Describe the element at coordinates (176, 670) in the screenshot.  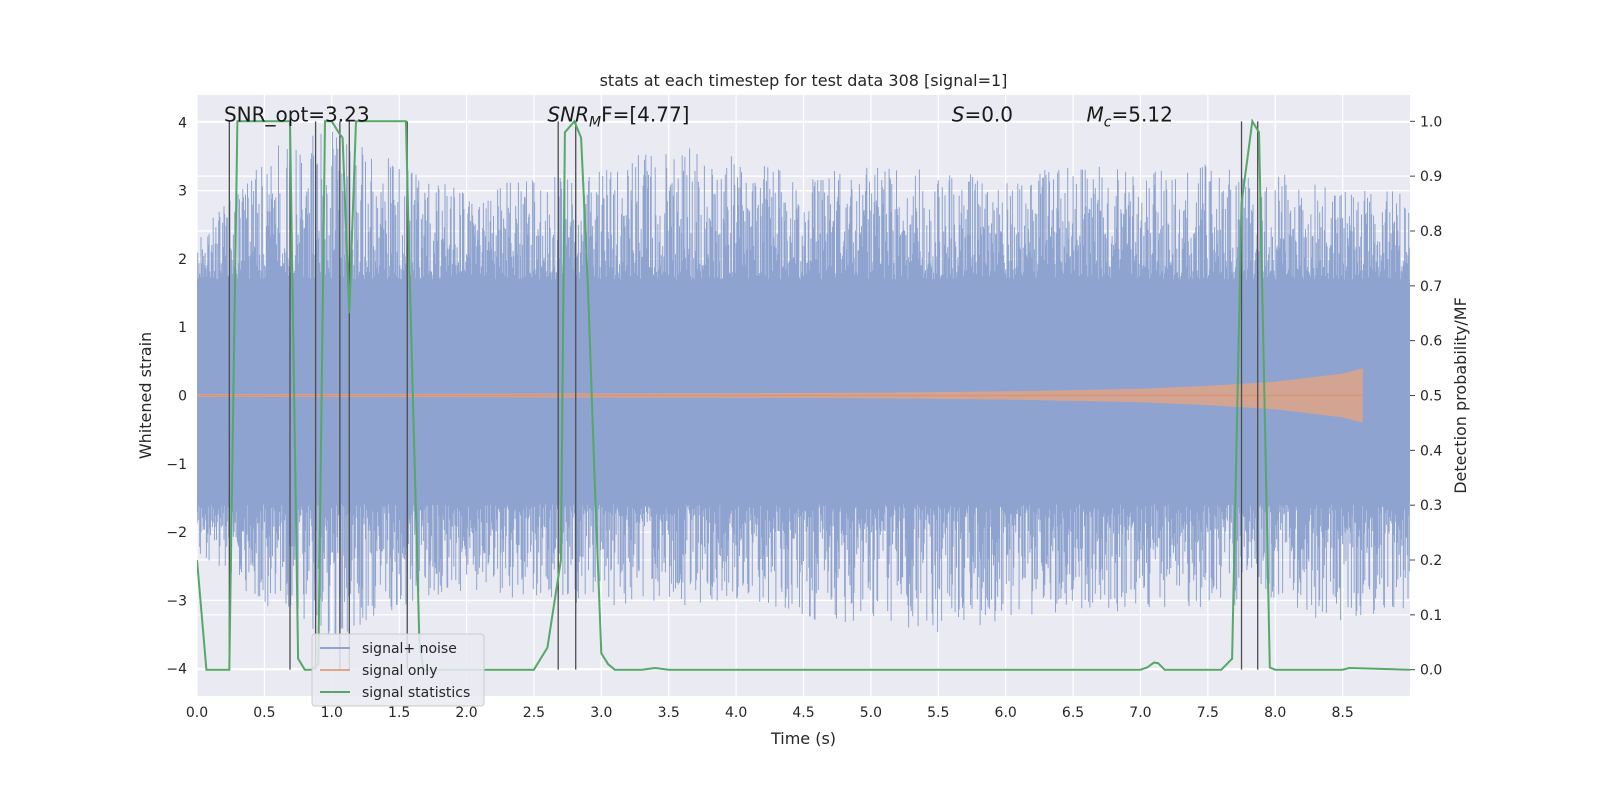
I see `y-tick-label: −4` at that location.